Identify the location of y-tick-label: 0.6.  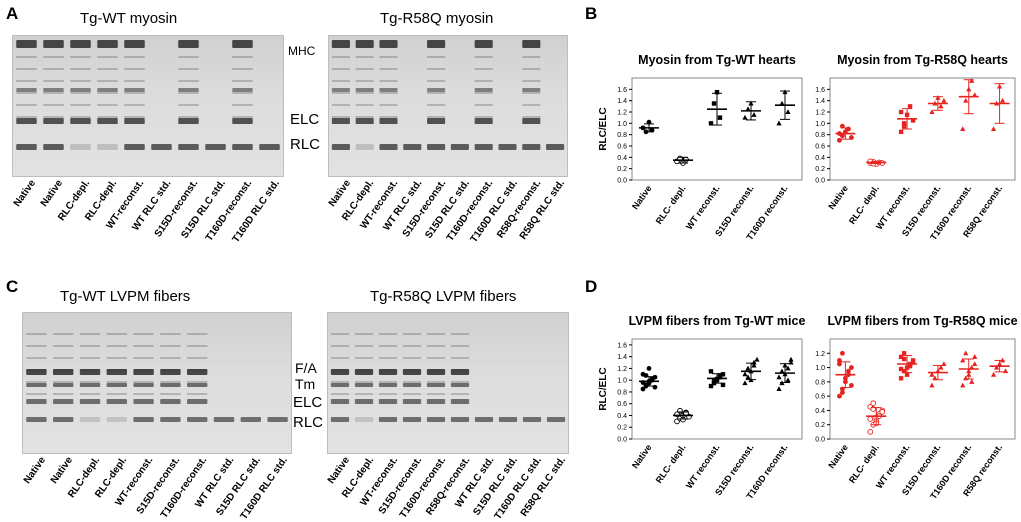
(820, 147).